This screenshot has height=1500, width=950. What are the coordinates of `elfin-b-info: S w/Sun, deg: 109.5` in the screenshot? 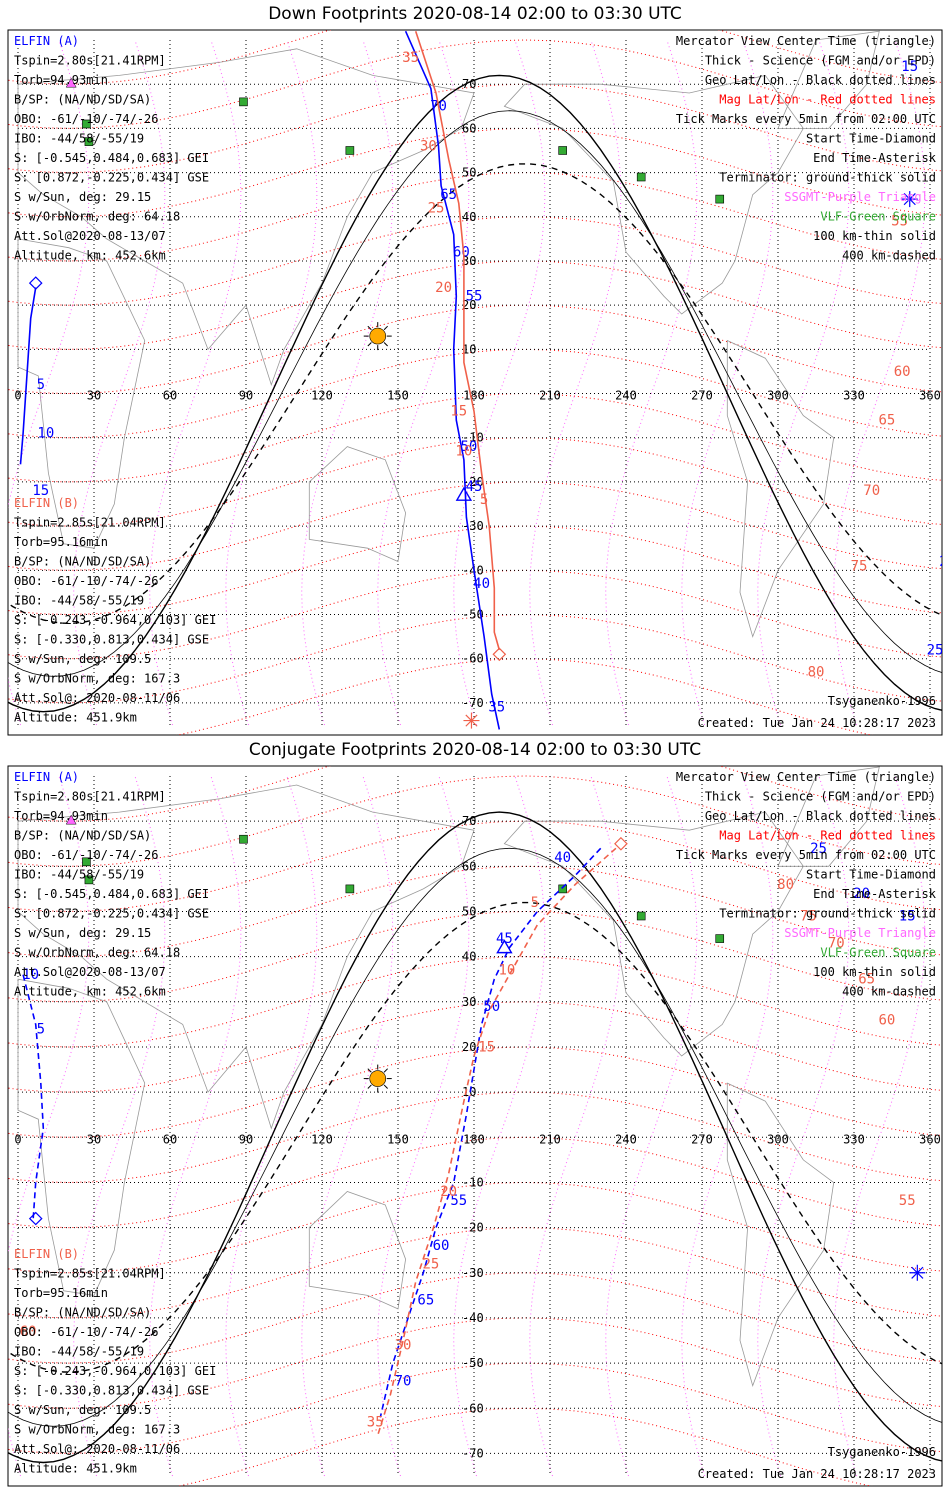 It's located at (82, 659).